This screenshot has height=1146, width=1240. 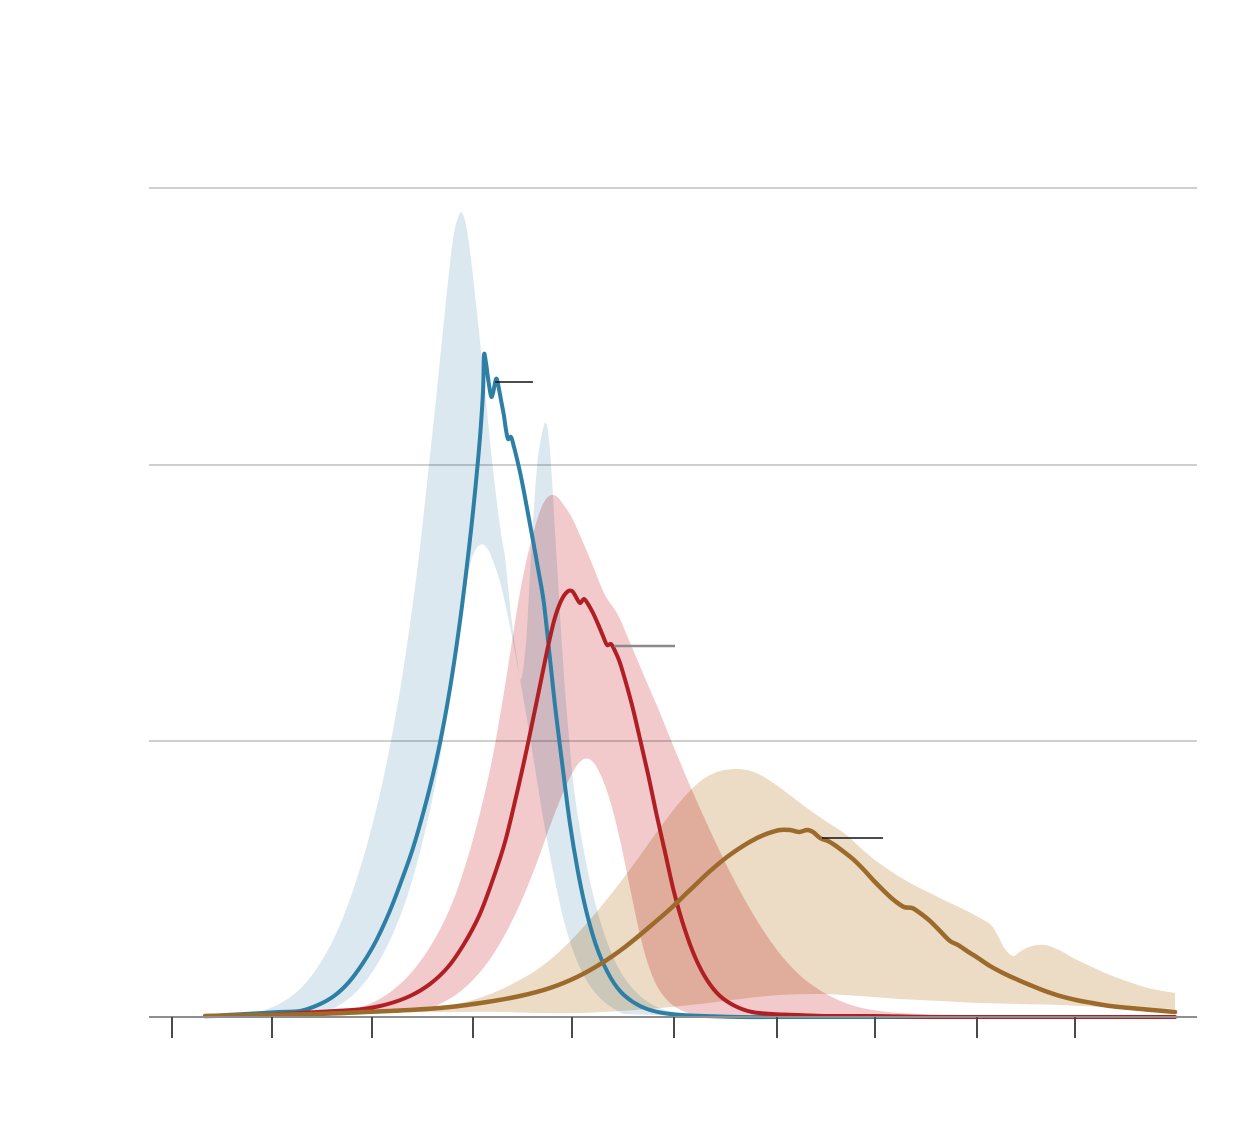 What do you see at coordinates (673, 1027) in the screenshot?
I see `x-axis` at bounding box center [673, 1027].